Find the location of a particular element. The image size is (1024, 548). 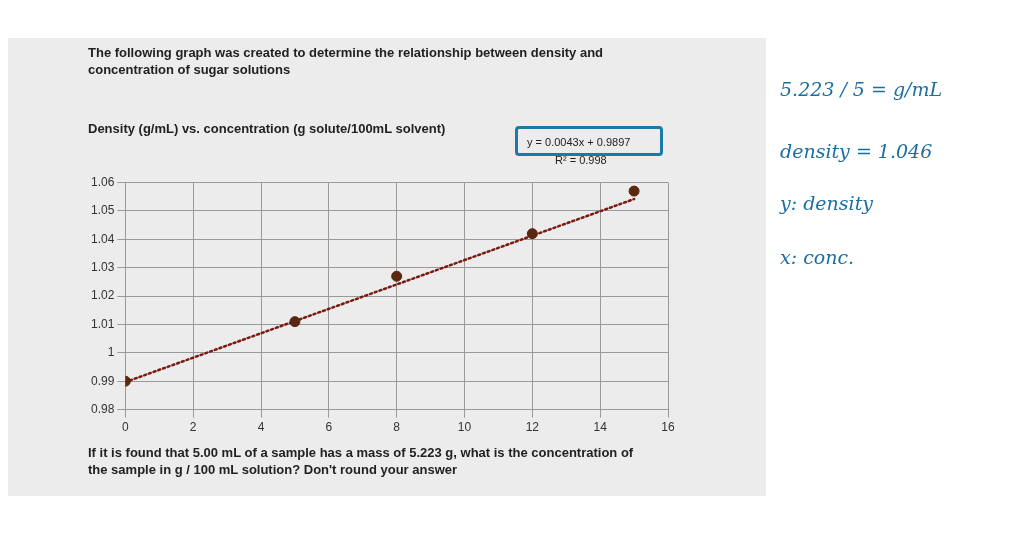

y-tick-label: 1.06 is located at coordinates (103, 181).